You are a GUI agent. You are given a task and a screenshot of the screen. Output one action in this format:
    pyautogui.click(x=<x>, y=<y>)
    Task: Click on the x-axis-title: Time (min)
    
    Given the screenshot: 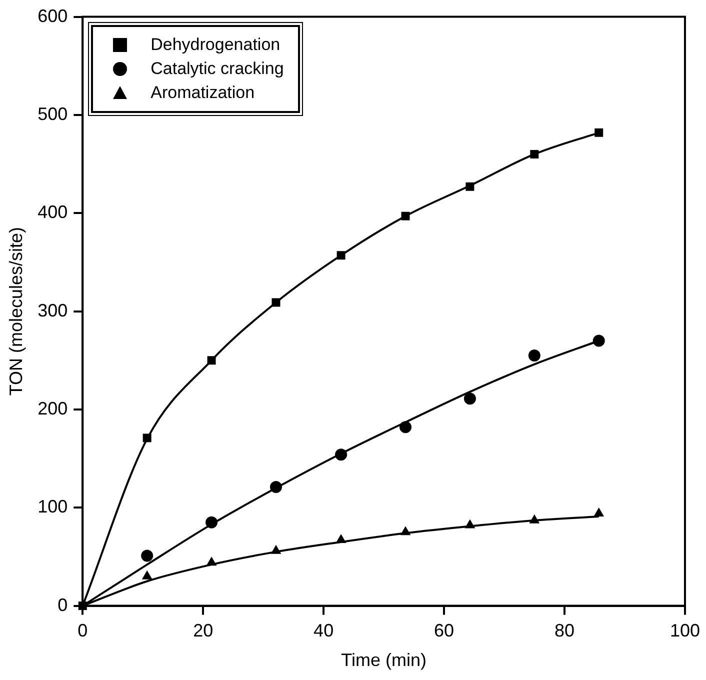 What is the action you would take?
    pyautogui.click(x=383, y=660)
    